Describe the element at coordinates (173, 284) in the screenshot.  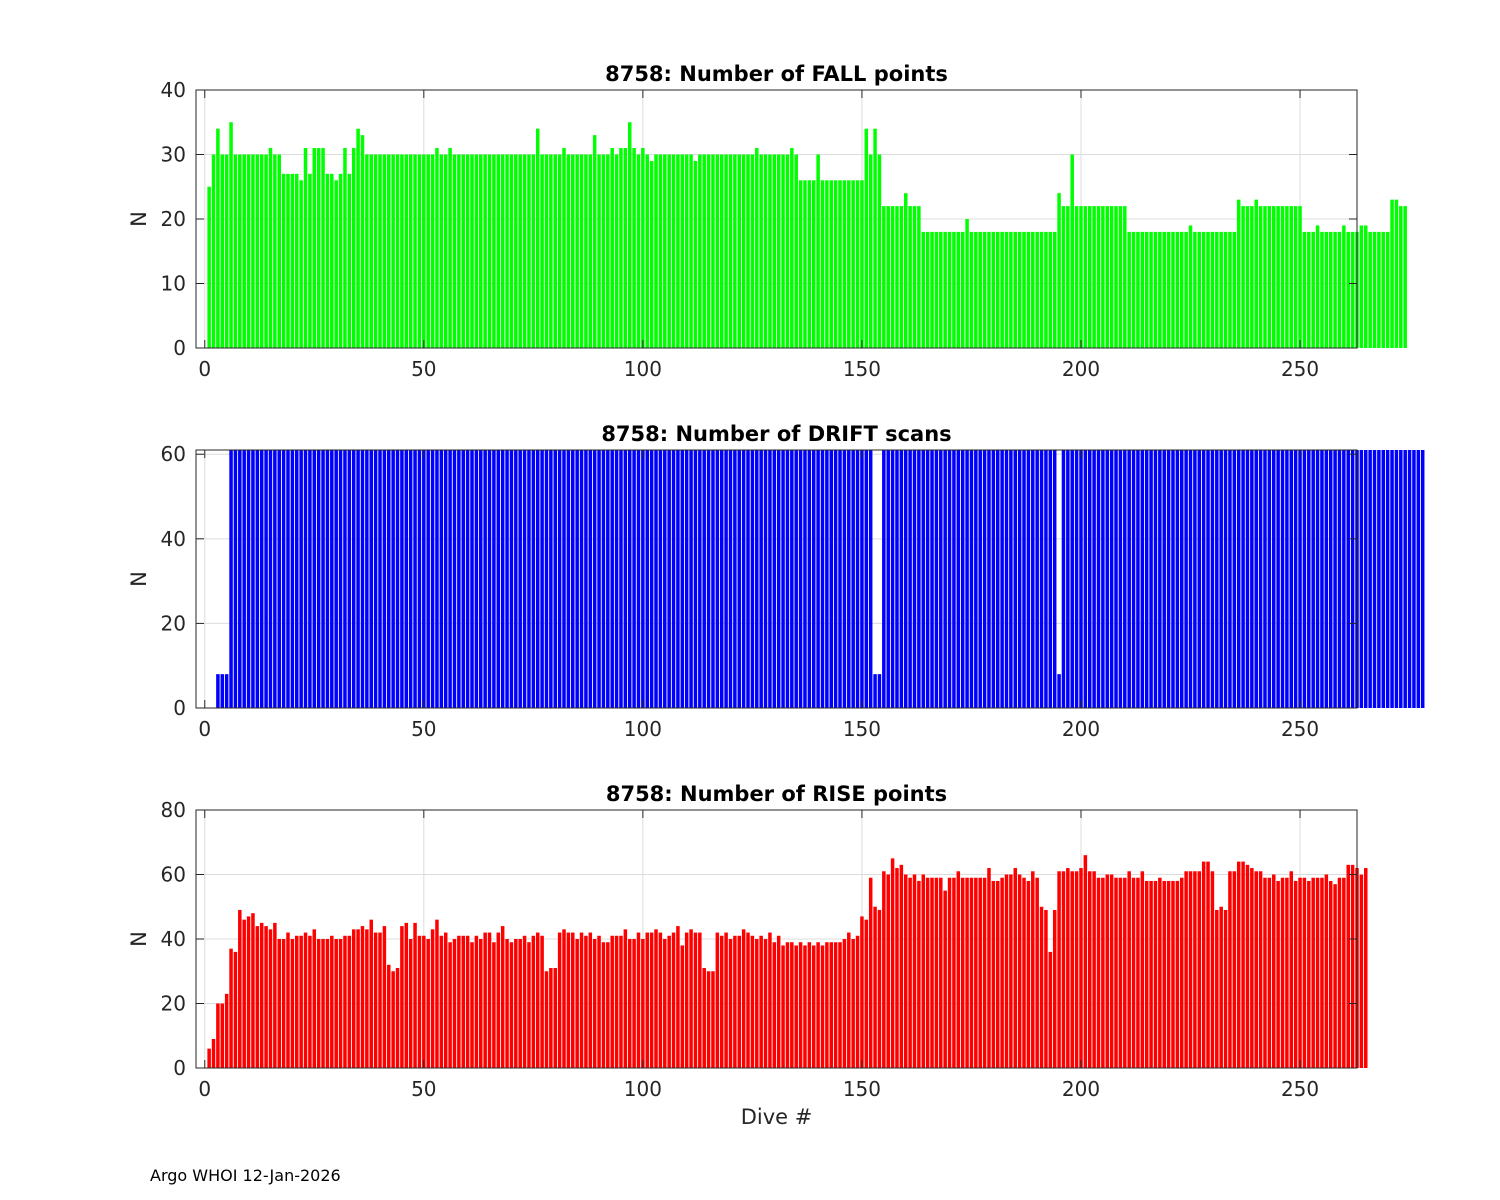
I see `chart-0-ytick-label-1: 10` at that location.